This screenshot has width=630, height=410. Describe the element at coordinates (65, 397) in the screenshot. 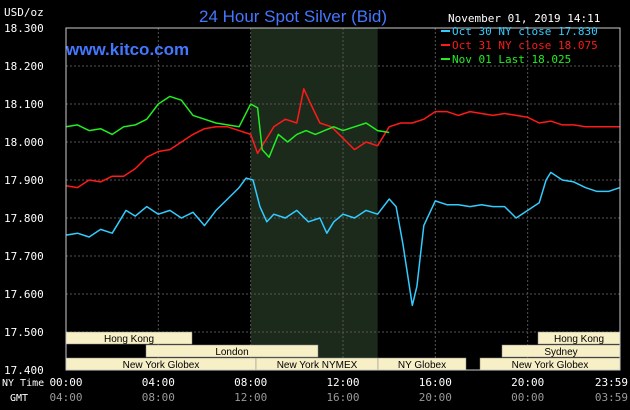

I see `gmt-tick-label: 04:00` at that location.